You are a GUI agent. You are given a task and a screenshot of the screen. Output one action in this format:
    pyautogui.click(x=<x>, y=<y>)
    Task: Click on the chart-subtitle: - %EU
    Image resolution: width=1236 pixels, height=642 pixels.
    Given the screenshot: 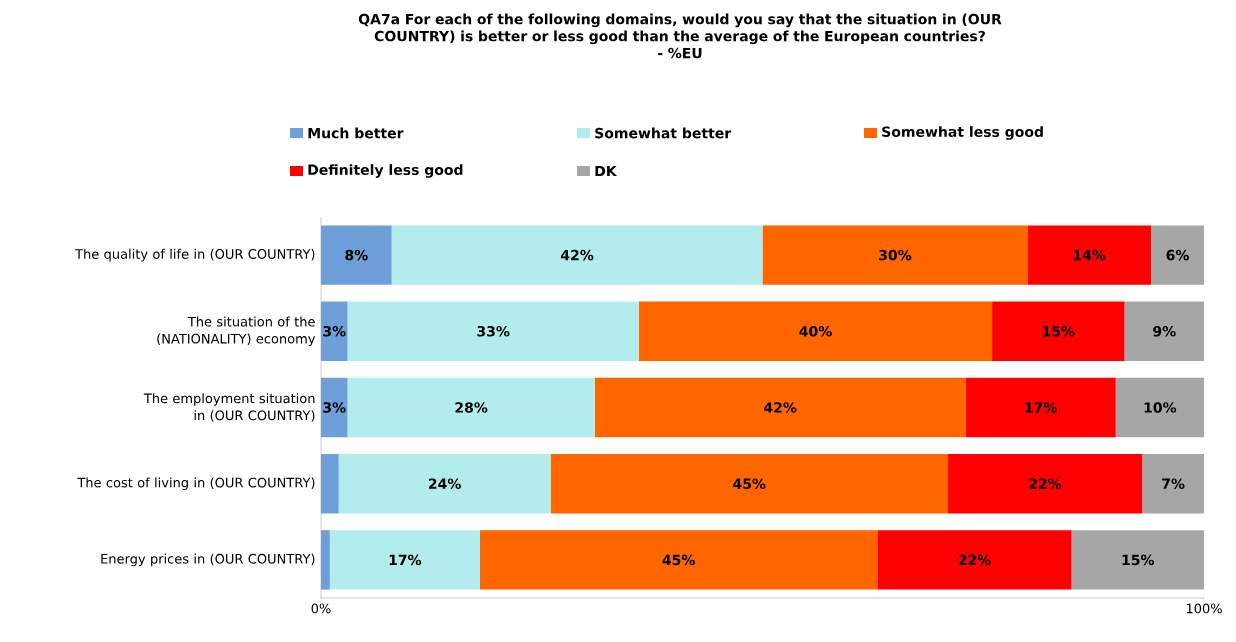 What is the action you would take?
    pyautogui.click(x=680, y=53)
    